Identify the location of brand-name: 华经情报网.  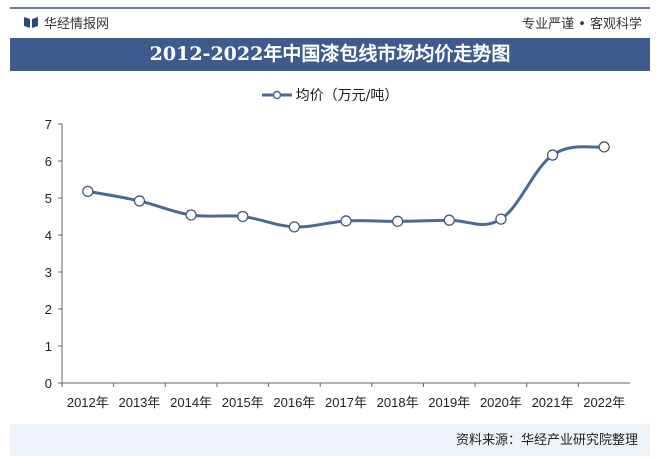
(77, 24).